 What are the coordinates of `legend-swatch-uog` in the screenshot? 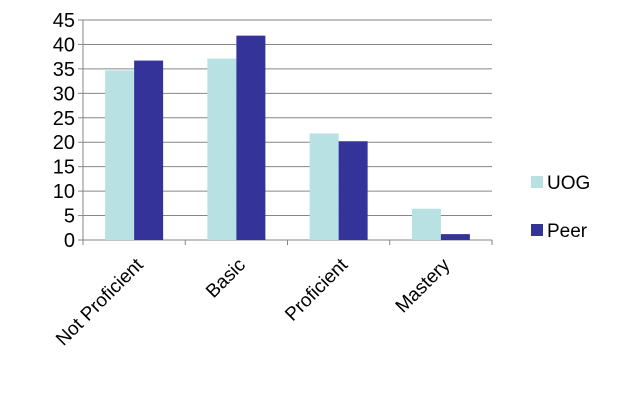 It's located at (537, 182).